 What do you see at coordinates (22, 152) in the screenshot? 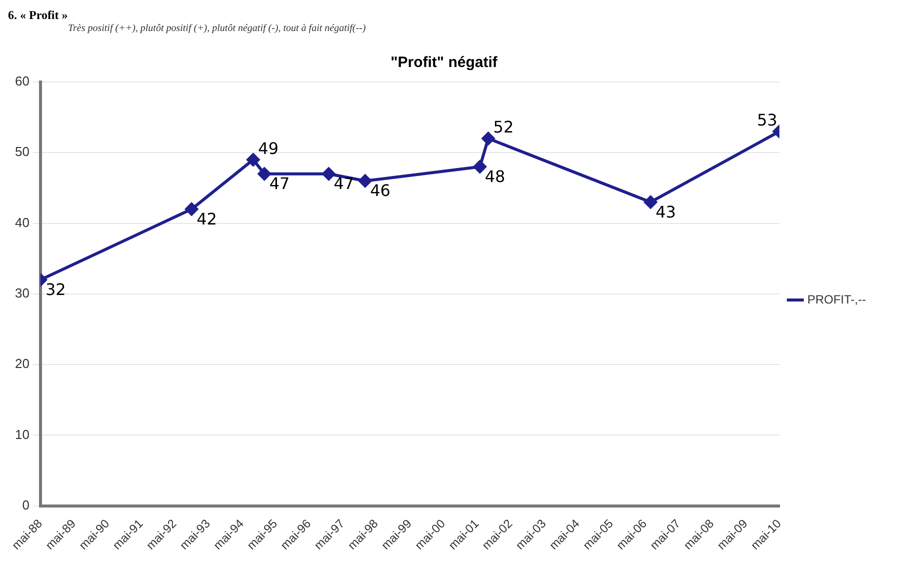
I see `y-tick-label: 50` at bounding box center [22, 152].